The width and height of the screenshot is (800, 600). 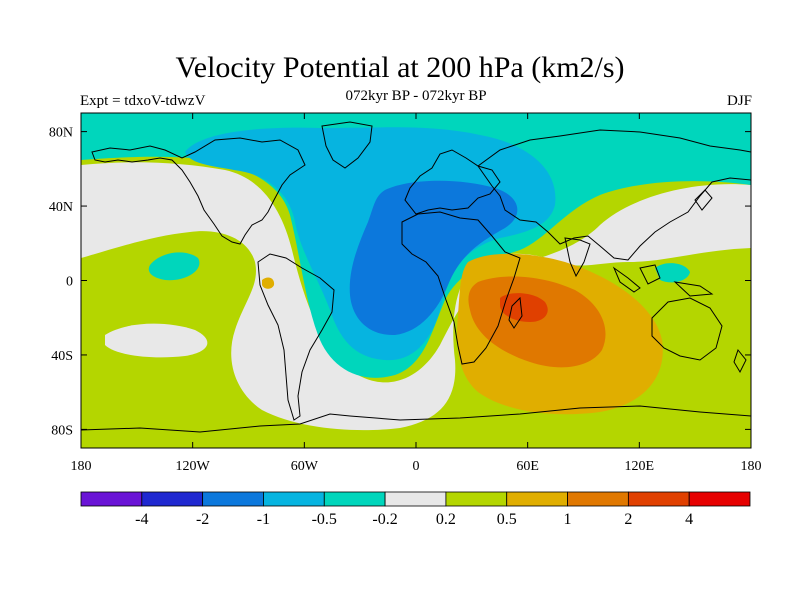 I want to click on colorbar-label: -2, so click(x=202, y=519).